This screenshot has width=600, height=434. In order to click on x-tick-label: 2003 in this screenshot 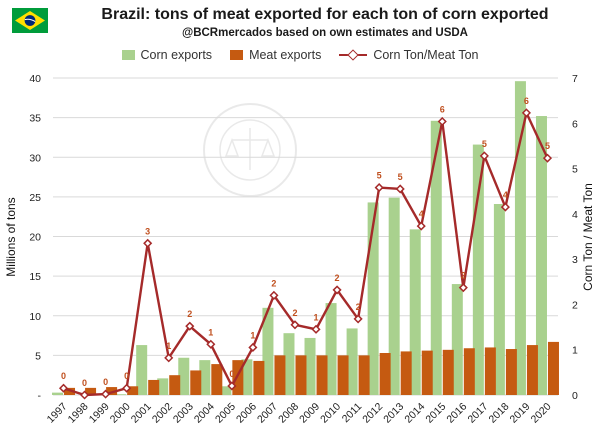, I will do `click(183, 413)`.